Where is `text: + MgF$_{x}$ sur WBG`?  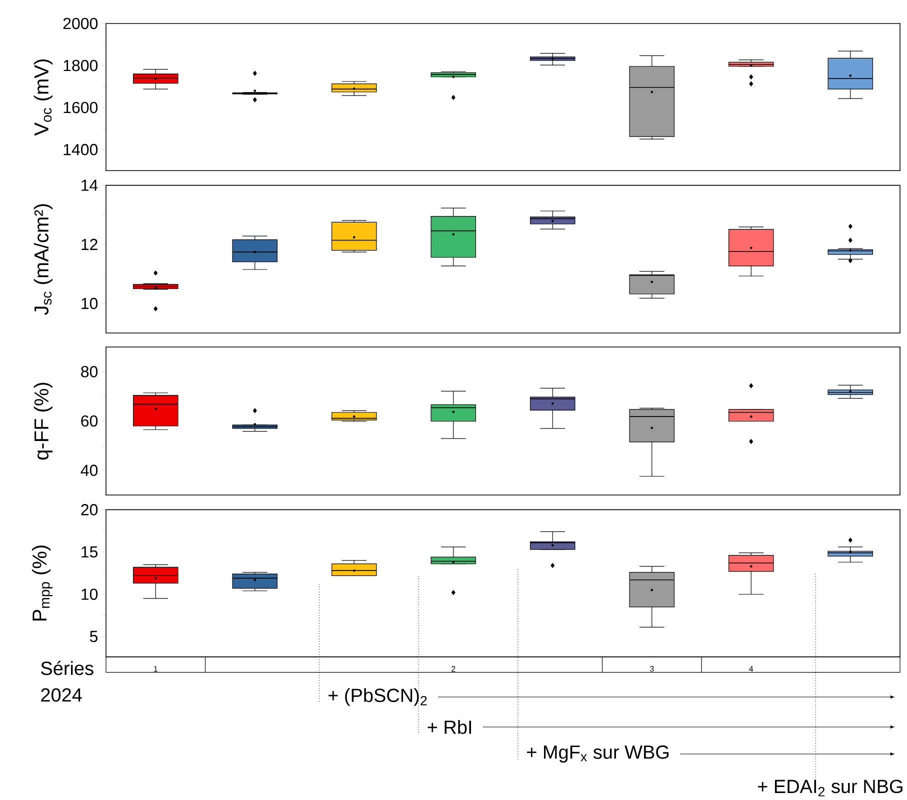 text: + MgF$_{x}$ sur WBG is located at coordinates (598, 754).